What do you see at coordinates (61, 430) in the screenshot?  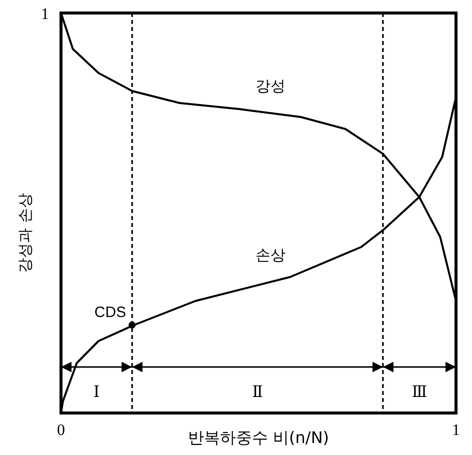 I see `x-tick-label: 0` at bounding box center [61, 430].